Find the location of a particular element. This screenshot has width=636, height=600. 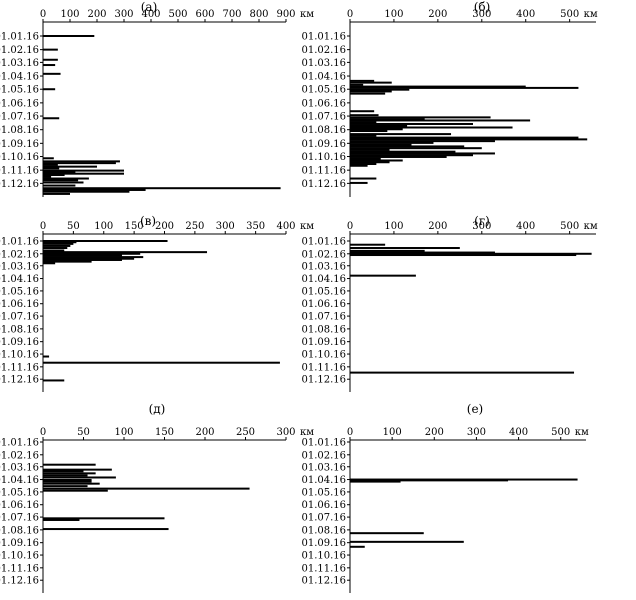

panel-label: (а) is located at coordinates (149, 7).